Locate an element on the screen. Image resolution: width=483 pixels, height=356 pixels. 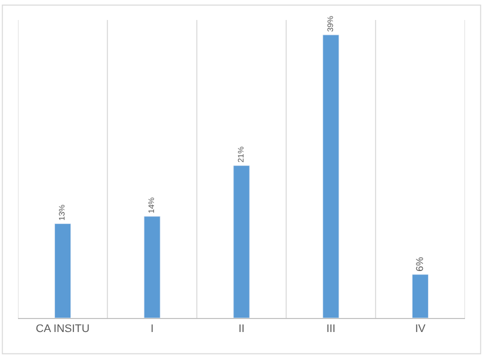
data-label: 39% is located at coordinates (330, 24).